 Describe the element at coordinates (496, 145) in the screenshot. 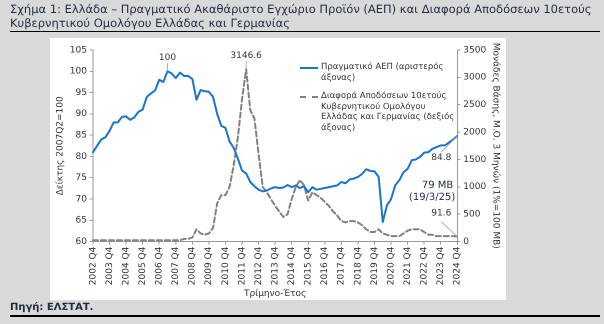

I see `y2-axis-title: Μονάδες Βάσης, Μ.Ο. 3 Μηνών (1%=100 ΜΒ)` at that location.